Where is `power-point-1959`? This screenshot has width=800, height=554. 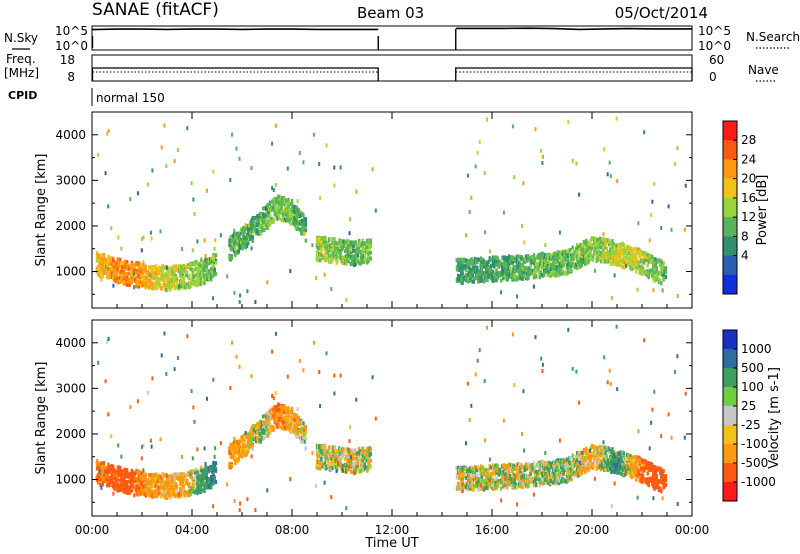
power-point-1959 is located at coordinates (514, 271).